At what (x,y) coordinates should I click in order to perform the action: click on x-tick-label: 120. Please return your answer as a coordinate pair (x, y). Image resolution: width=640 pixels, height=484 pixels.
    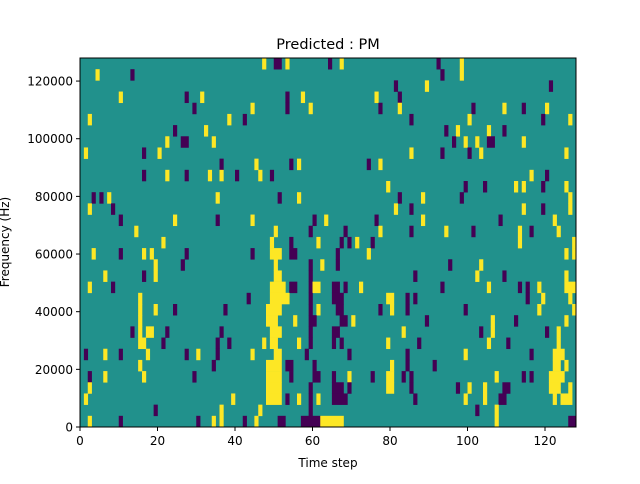
    Looking at the image, I should click on (545, 441).